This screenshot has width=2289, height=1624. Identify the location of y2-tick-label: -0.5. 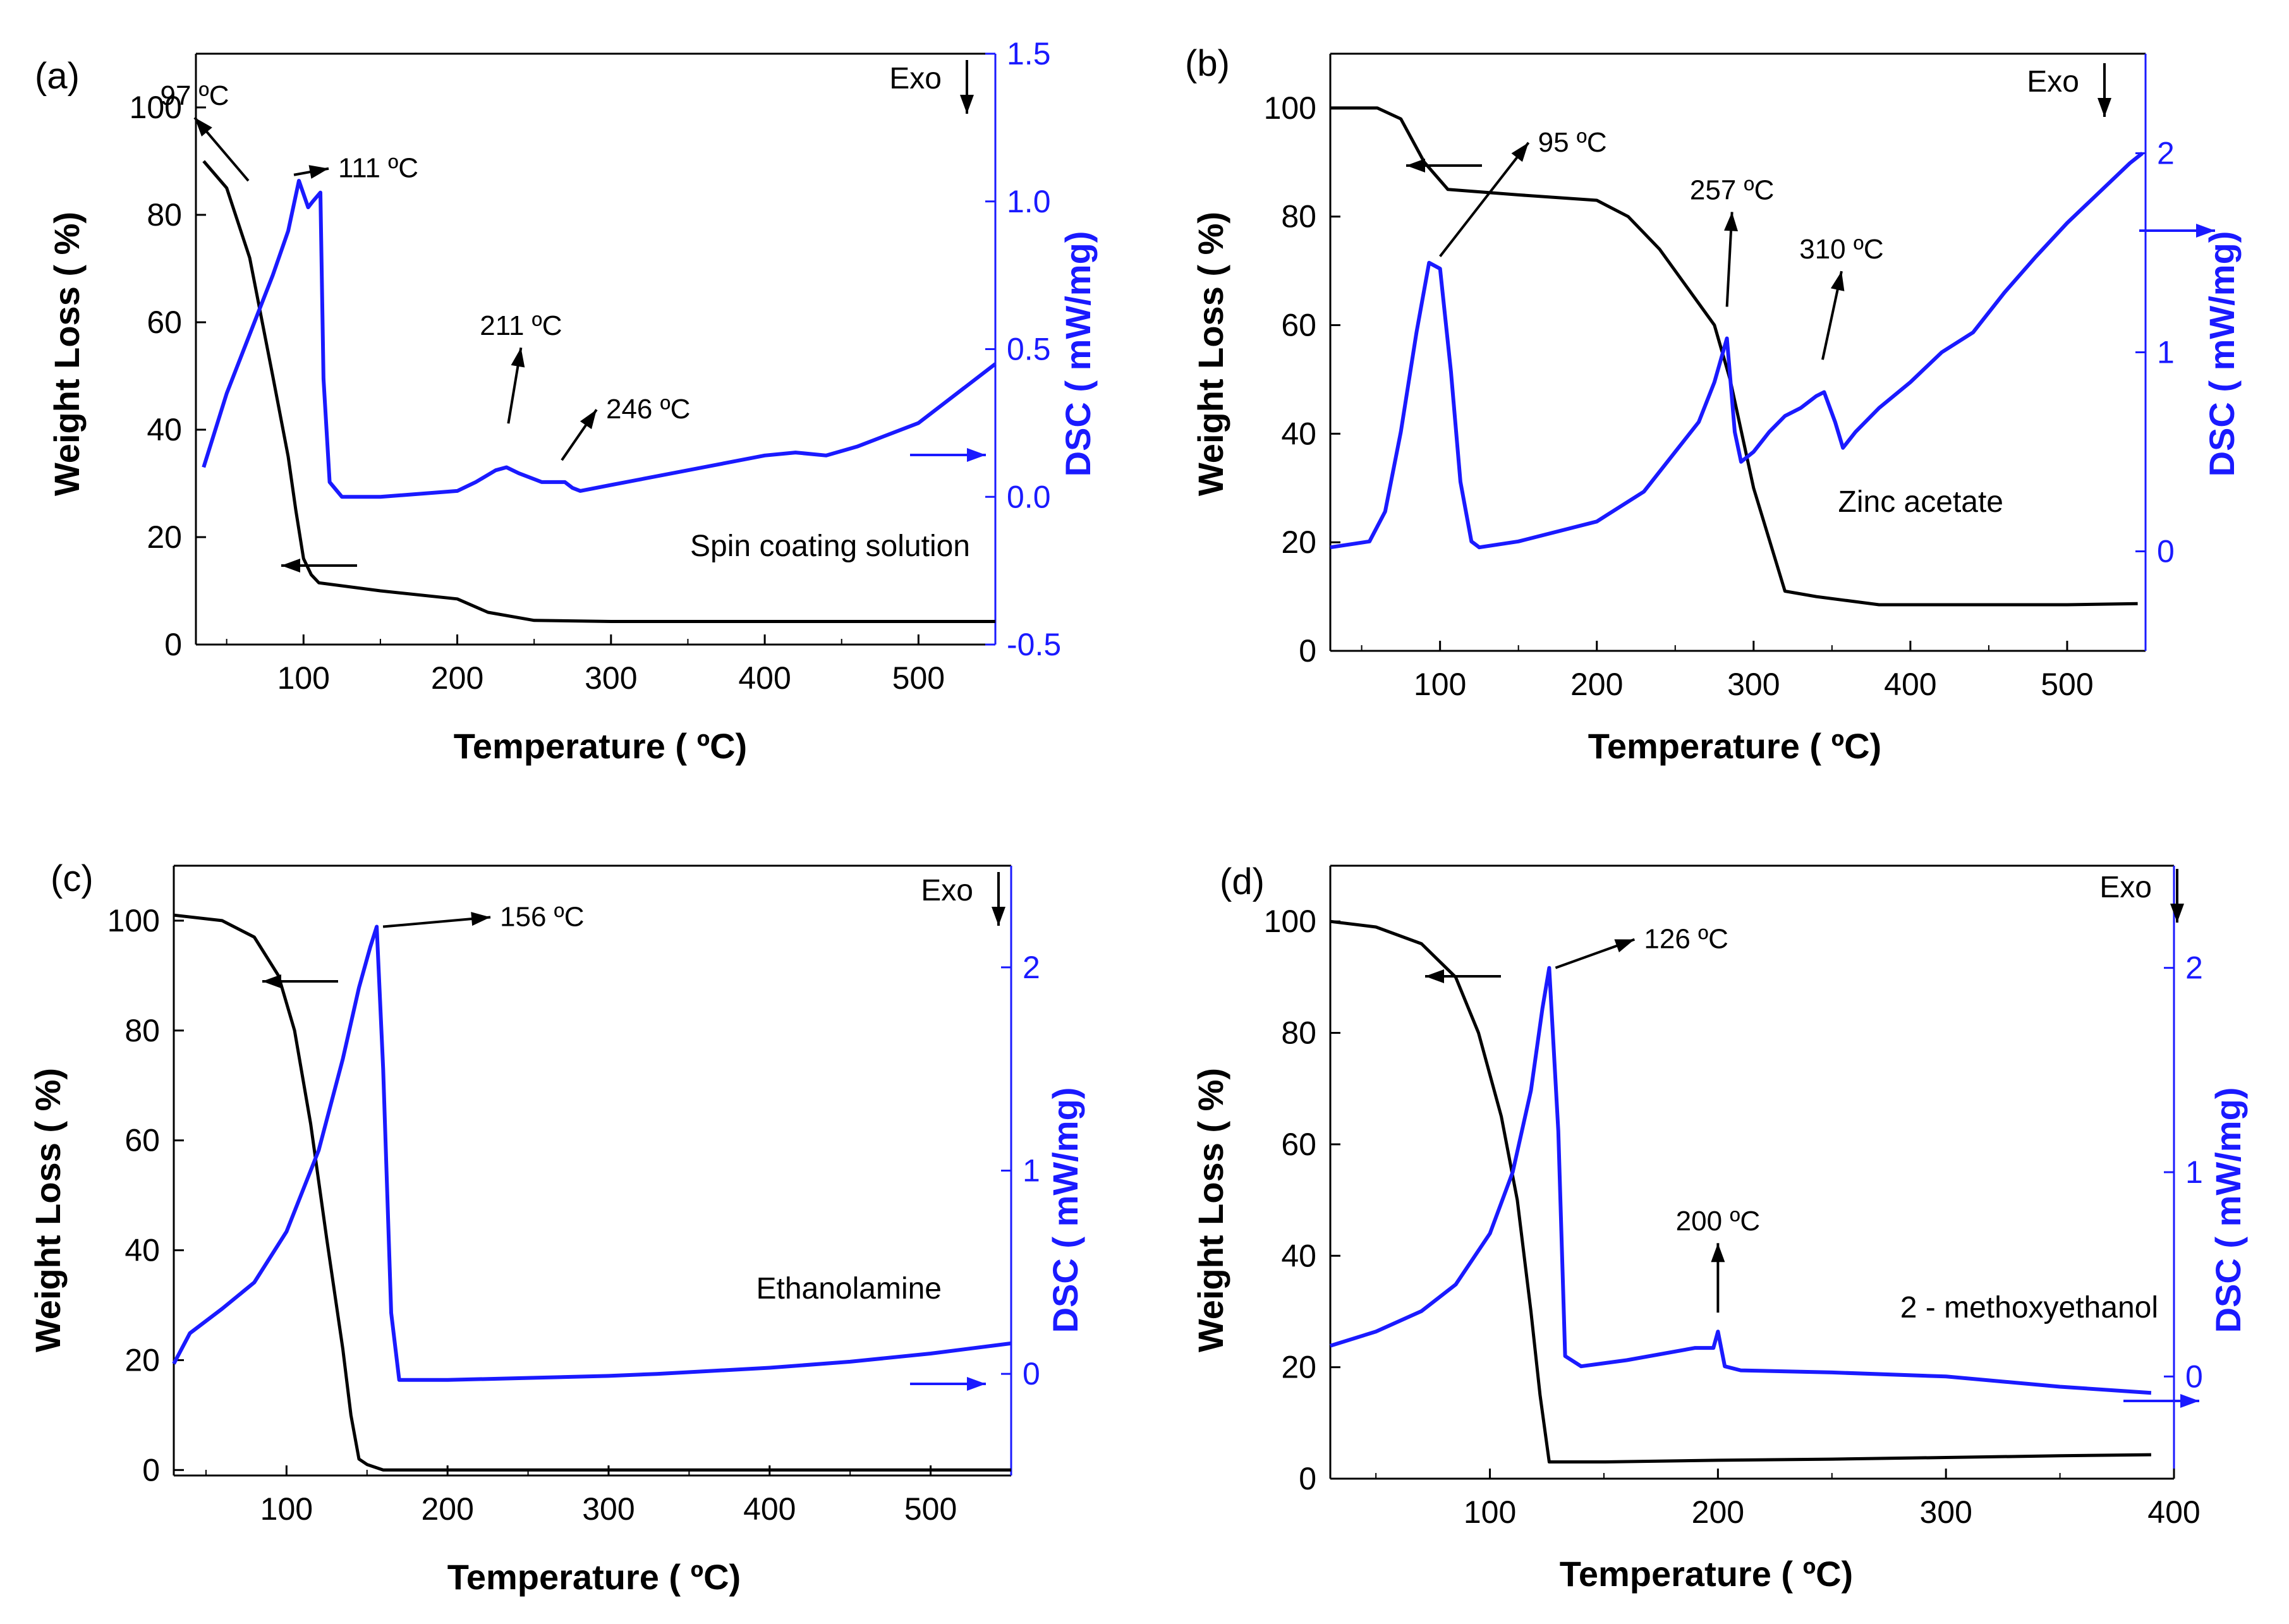
(1034, 644).